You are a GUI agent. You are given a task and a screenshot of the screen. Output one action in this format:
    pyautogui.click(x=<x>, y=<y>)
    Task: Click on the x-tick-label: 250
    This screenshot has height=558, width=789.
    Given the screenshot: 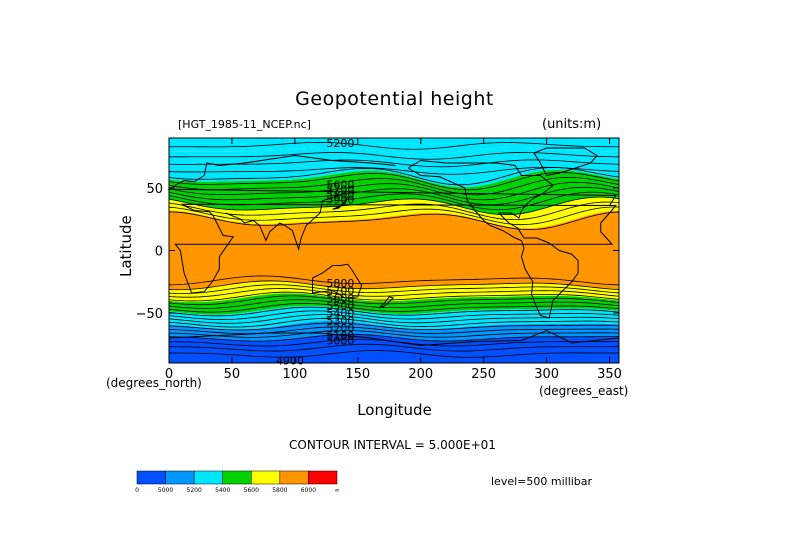 What is the action you would take?
    pyautogui.click(x=483, y=374)
    